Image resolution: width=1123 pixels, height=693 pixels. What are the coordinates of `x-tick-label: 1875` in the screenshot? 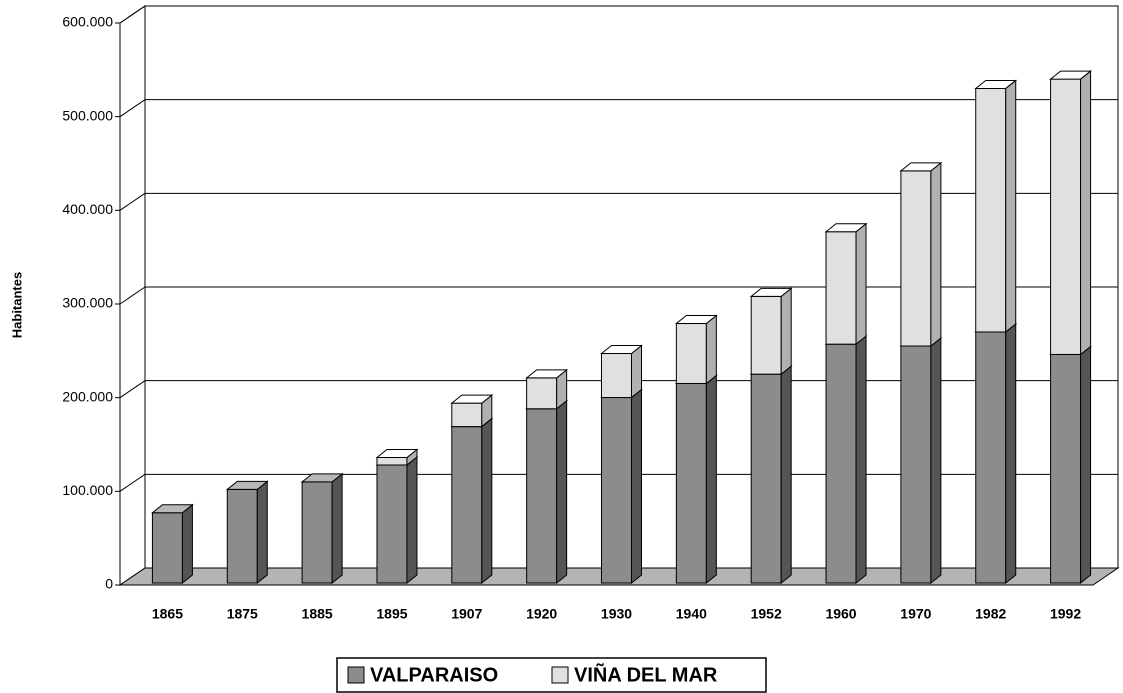 It's located at (242, 614).